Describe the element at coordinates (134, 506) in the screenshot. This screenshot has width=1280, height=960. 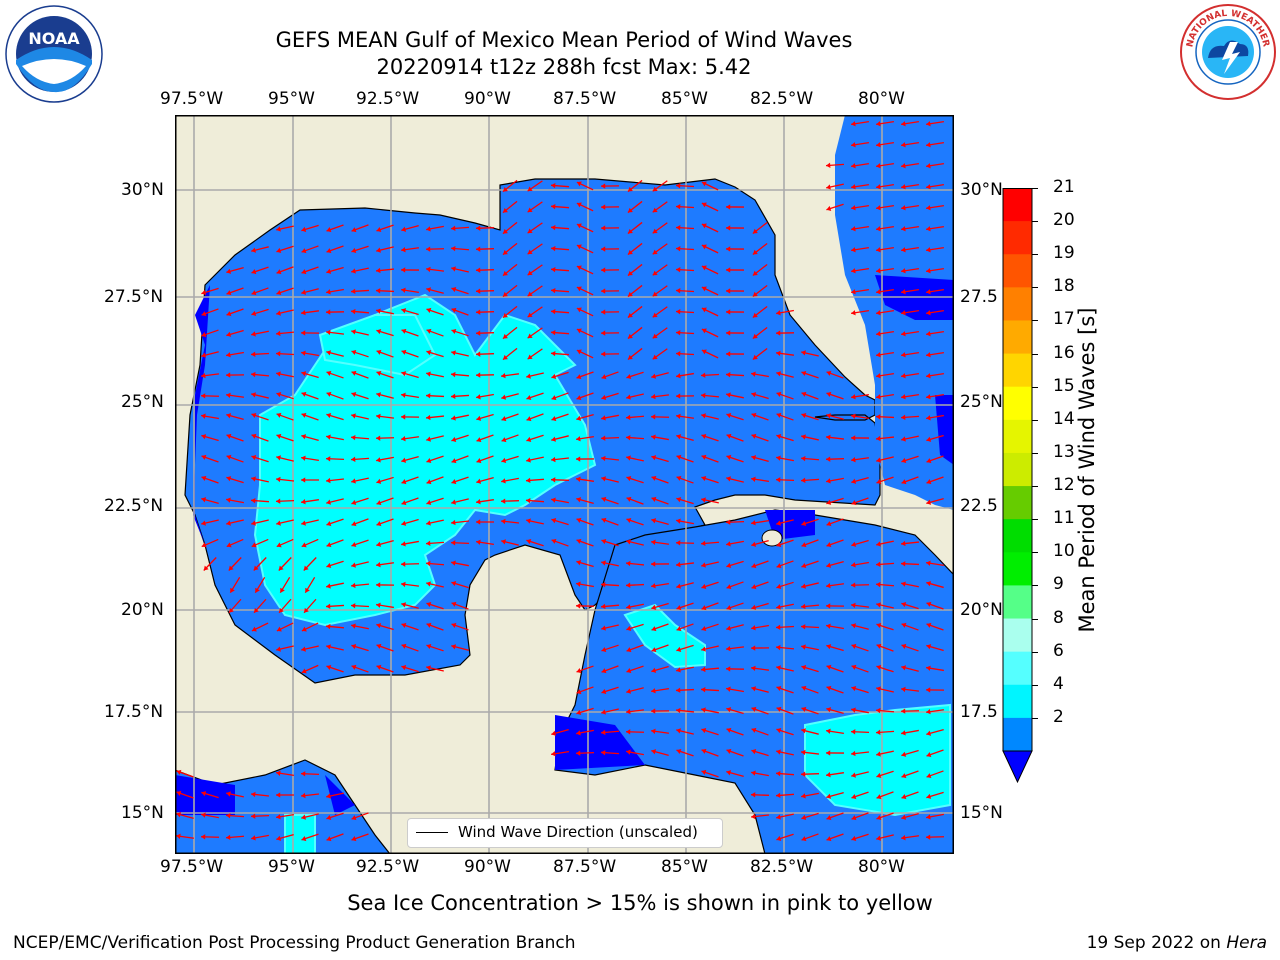
I see `lat-label-left: 22.5°N` at that location.